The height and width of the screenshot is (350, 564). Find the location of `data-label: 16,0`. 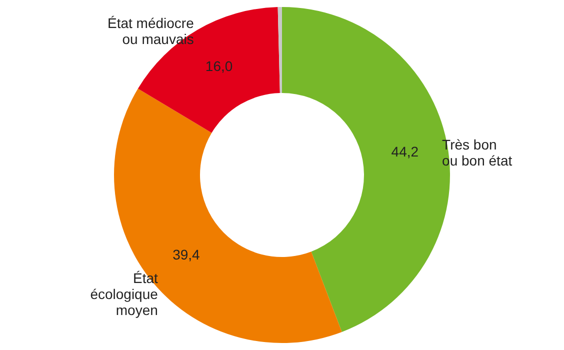

data-label: 16,0 is located at coordinates (219, 66).